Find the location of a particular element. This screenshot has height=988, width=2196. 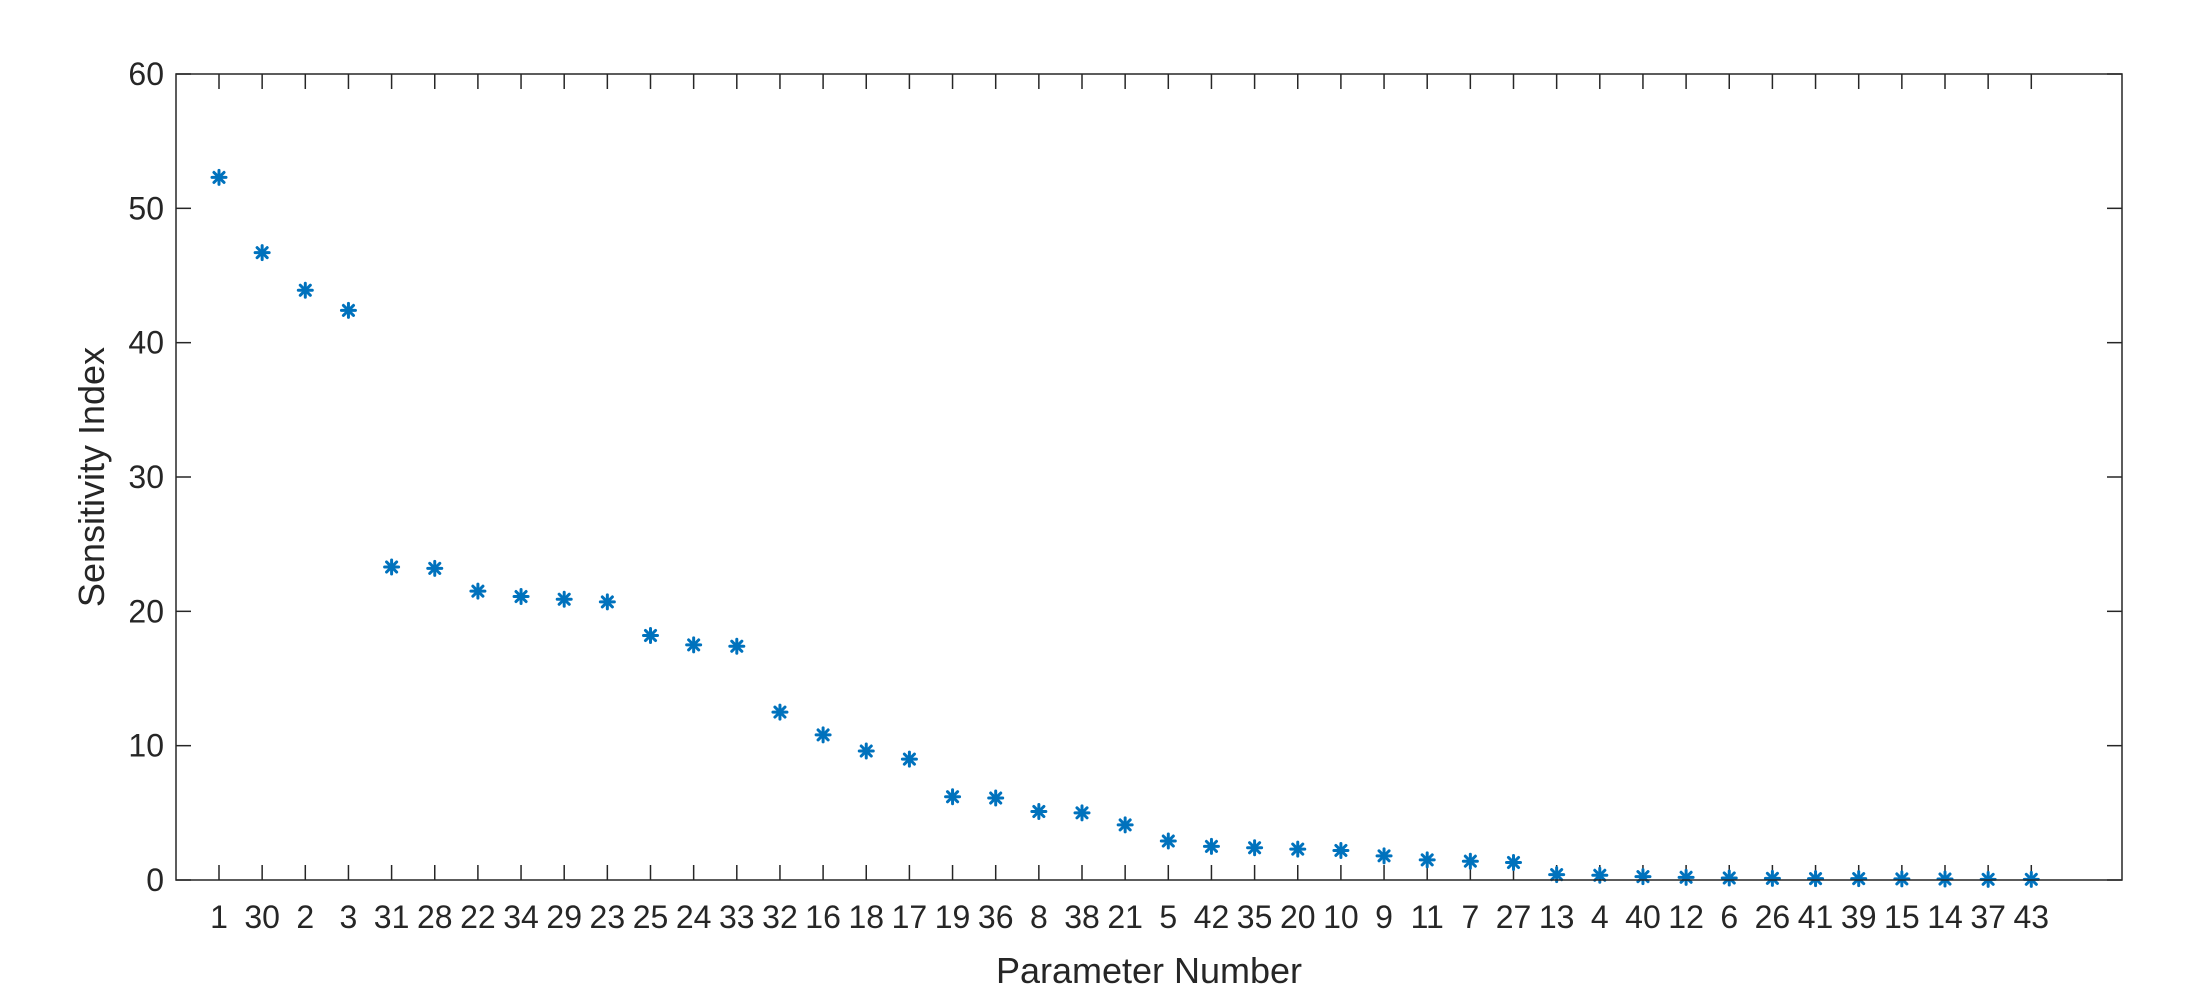

x-tick-label: 34 is located at coordinates (521, 917).